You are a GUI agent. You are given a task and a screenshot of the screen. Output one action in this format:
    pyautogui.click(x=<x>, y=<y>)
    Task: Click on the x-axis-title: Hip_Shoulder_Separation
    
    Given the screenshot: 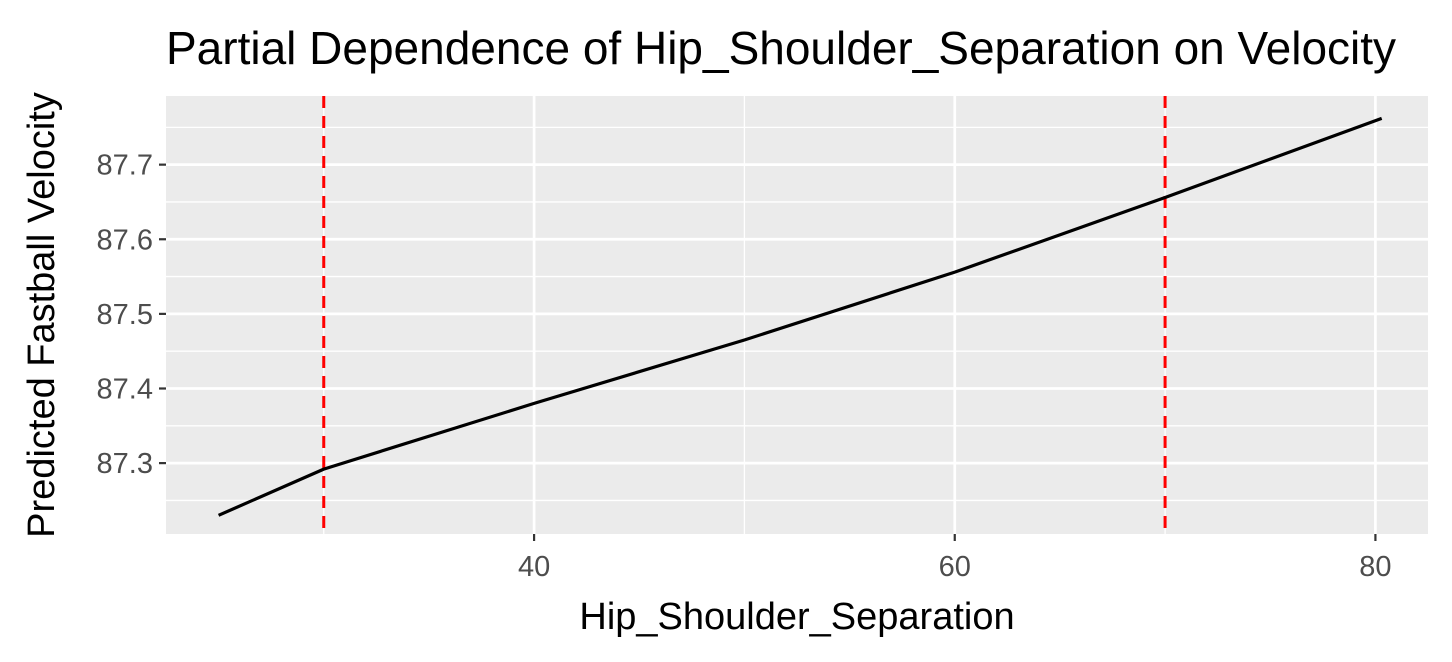 What is the action you would take?
    pyautogui.click(x=796, y=617)
    